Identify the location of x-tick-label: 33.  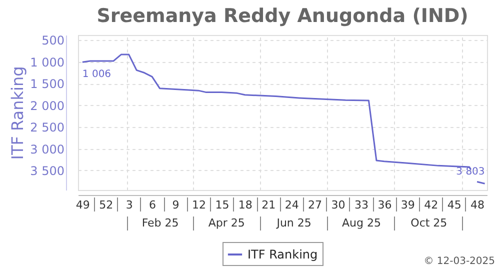
(361, 205).